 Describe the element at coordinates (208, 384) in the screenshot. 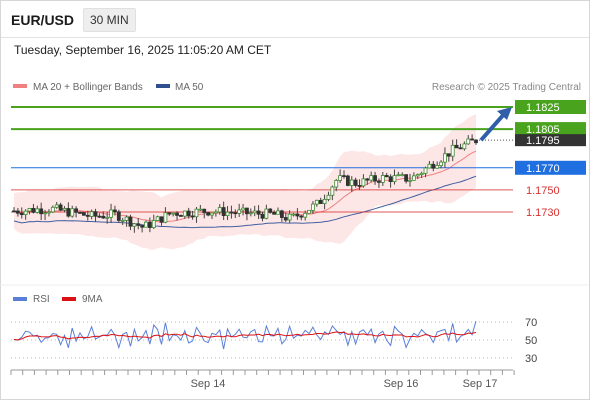

I see `x-label-sep14: Sep 14` at that location.